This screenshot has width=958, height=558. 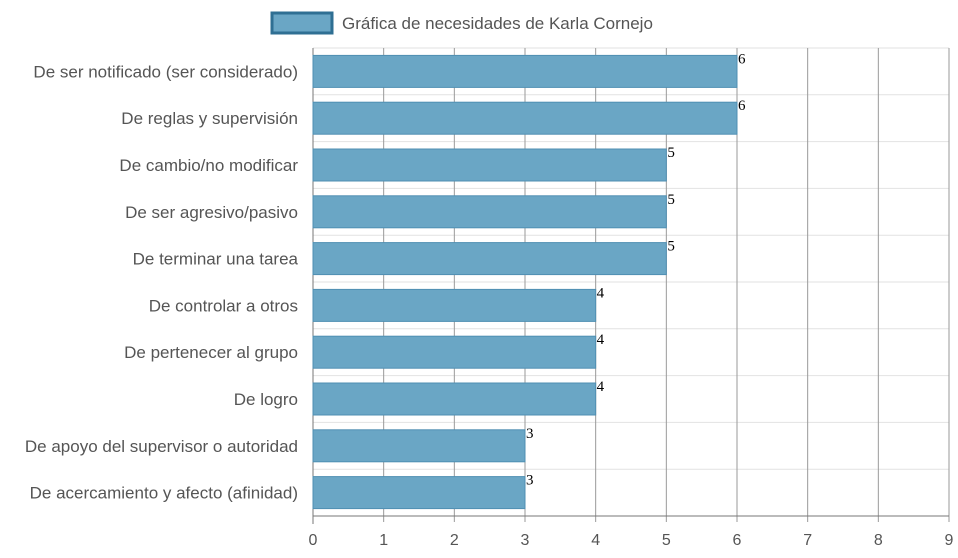 I want to click on category-label: De ser notificado (ser considerado), so click(x=165, y=71).